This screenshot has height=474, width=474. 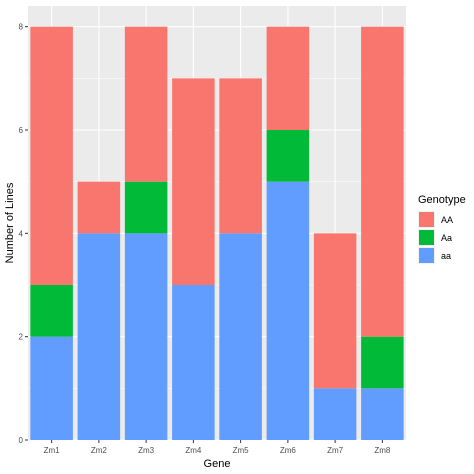 What do you see at coordinates (288, 156) in the screenshot?
I see `bar-Zm6-Aa` at bounding box center [288, 156].